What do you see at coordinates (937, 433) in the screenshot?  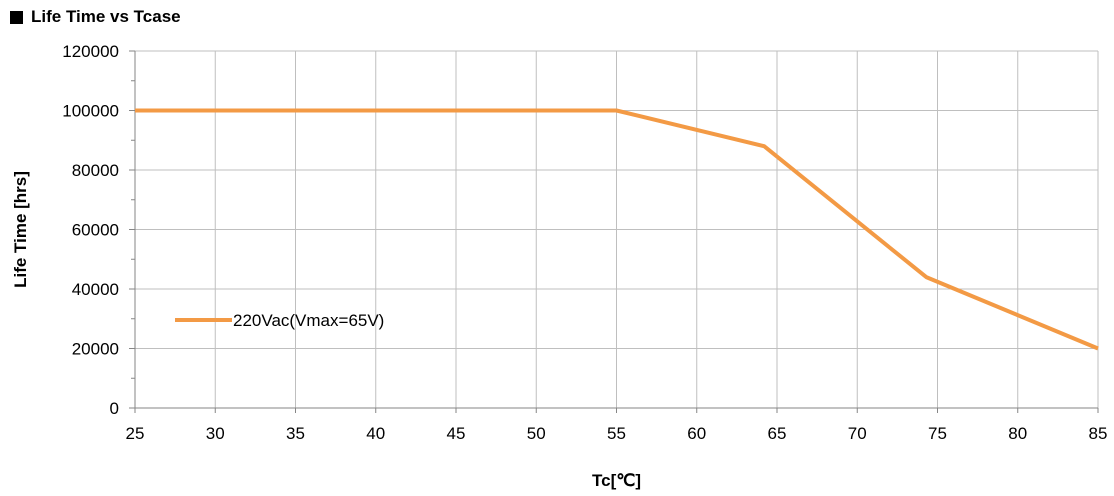 I see `x-tick-label: 75` at bounding box center [937, 433].